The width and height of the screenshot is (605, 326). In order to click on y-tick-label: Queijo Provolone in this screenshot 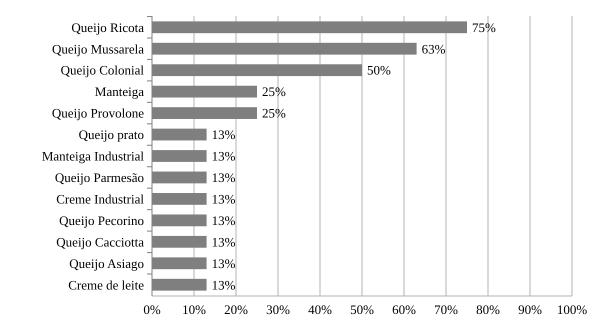, I will do `click(98, 113)`.